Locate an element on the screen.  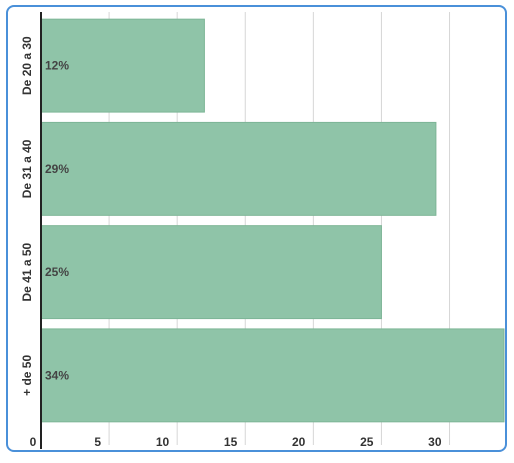
x-tick-20: 20 is located at coordinates (299, 442).